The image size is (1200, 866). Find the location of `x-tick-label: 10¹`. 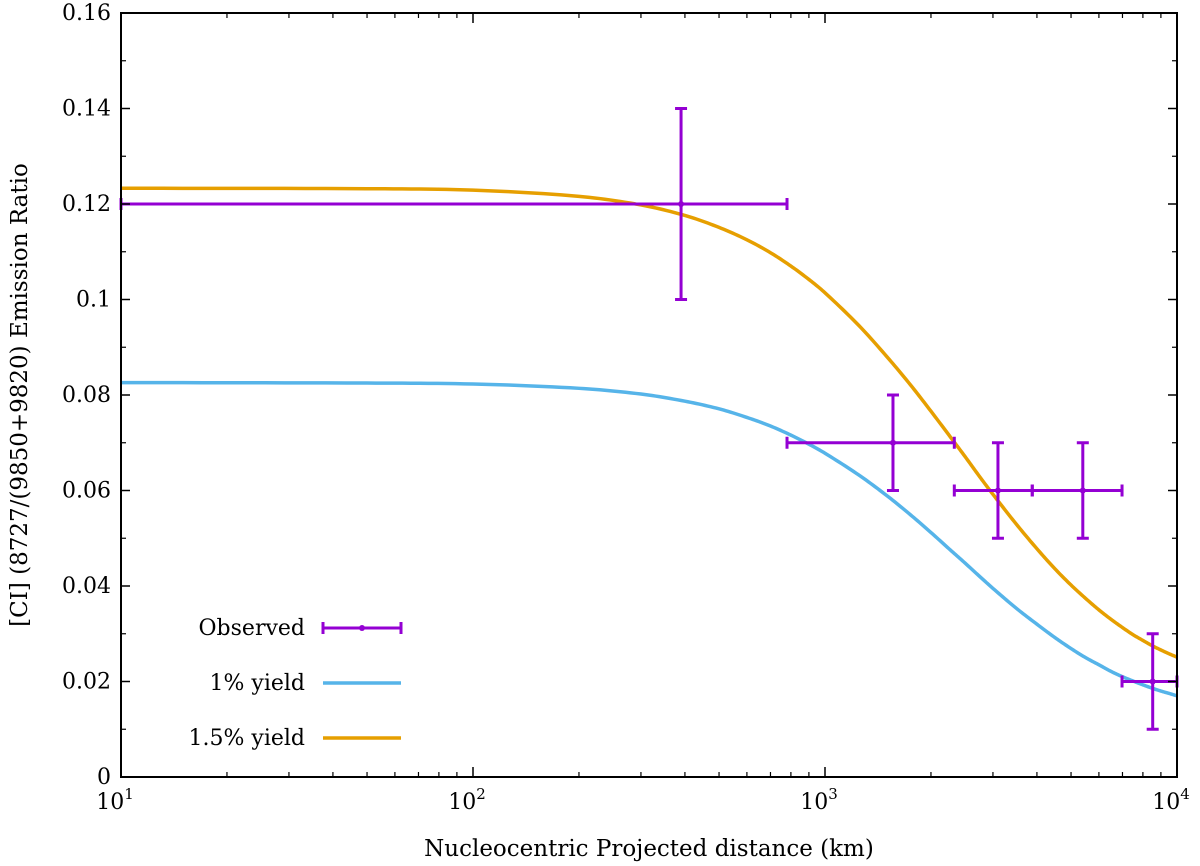

x-tick-label: 10¹ is located at coordinates (115, 800).